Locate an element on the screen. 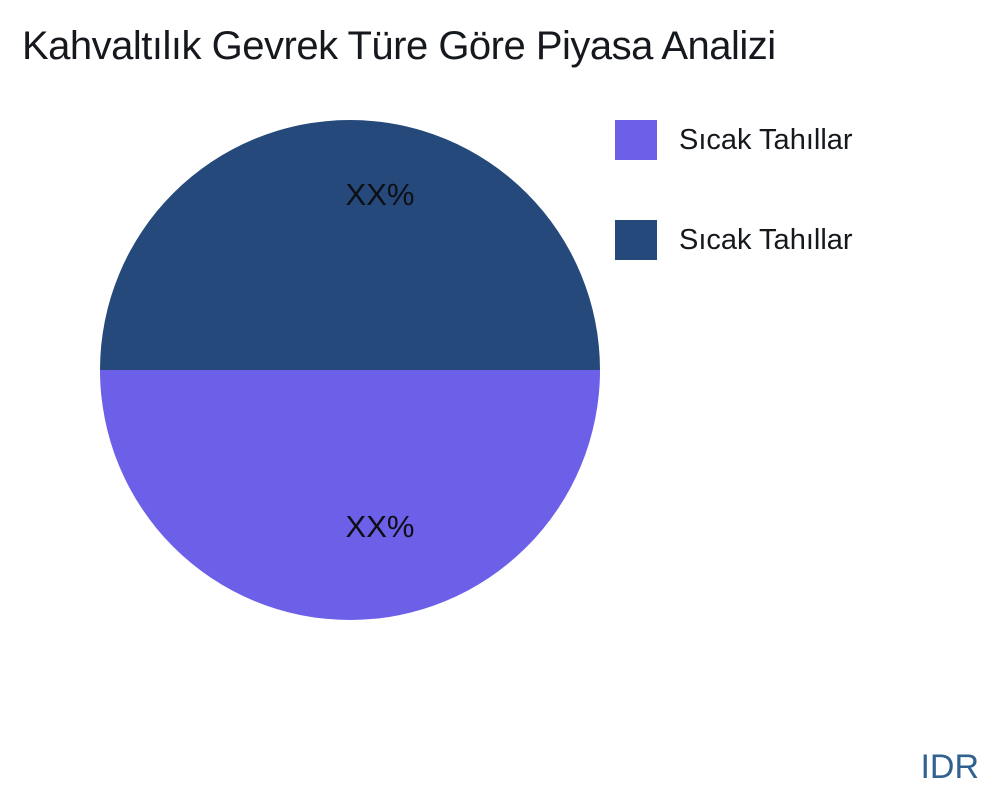 This screenshot has width=1000, height=800. slice-percentage-label-top: XX% is located at coordinates (380, 194).